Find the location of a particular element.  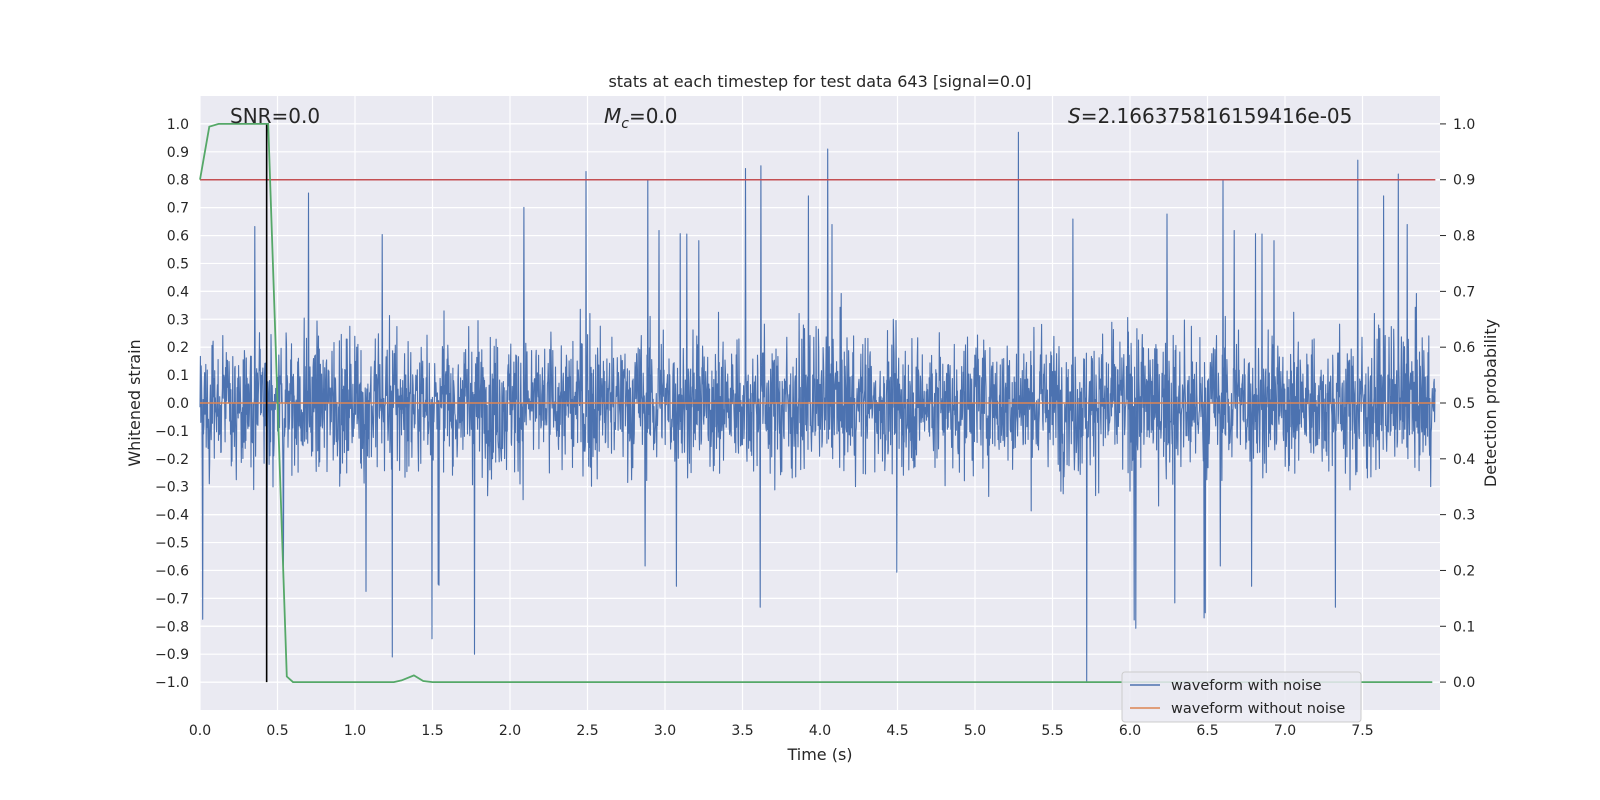

s-annotation: S=2.166375816159416e-05 is located at coordinates (1210, 116).